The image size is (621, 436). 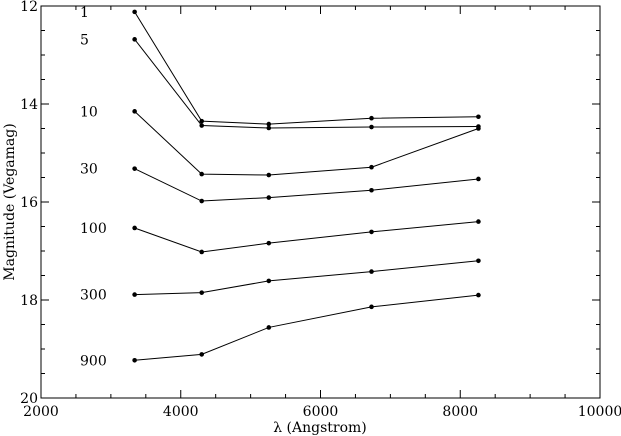 What do you see at coordinates (29, 301) in the screenshot?
I see `y-tick-label: 18` at bounding box center [29, 301].